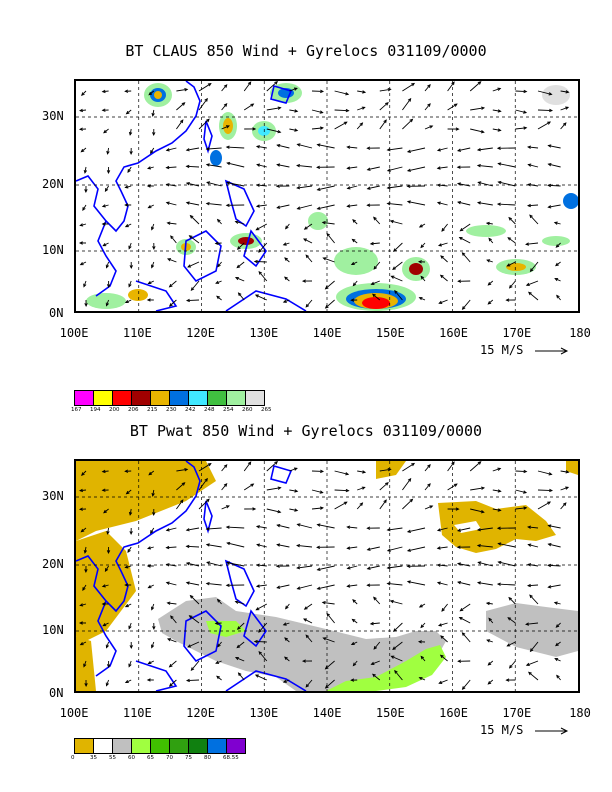 The image size is (612, 792). Describe the element at coordinates (266, 410) in the screenshot. I see `colorbar-label: 265` at that location.